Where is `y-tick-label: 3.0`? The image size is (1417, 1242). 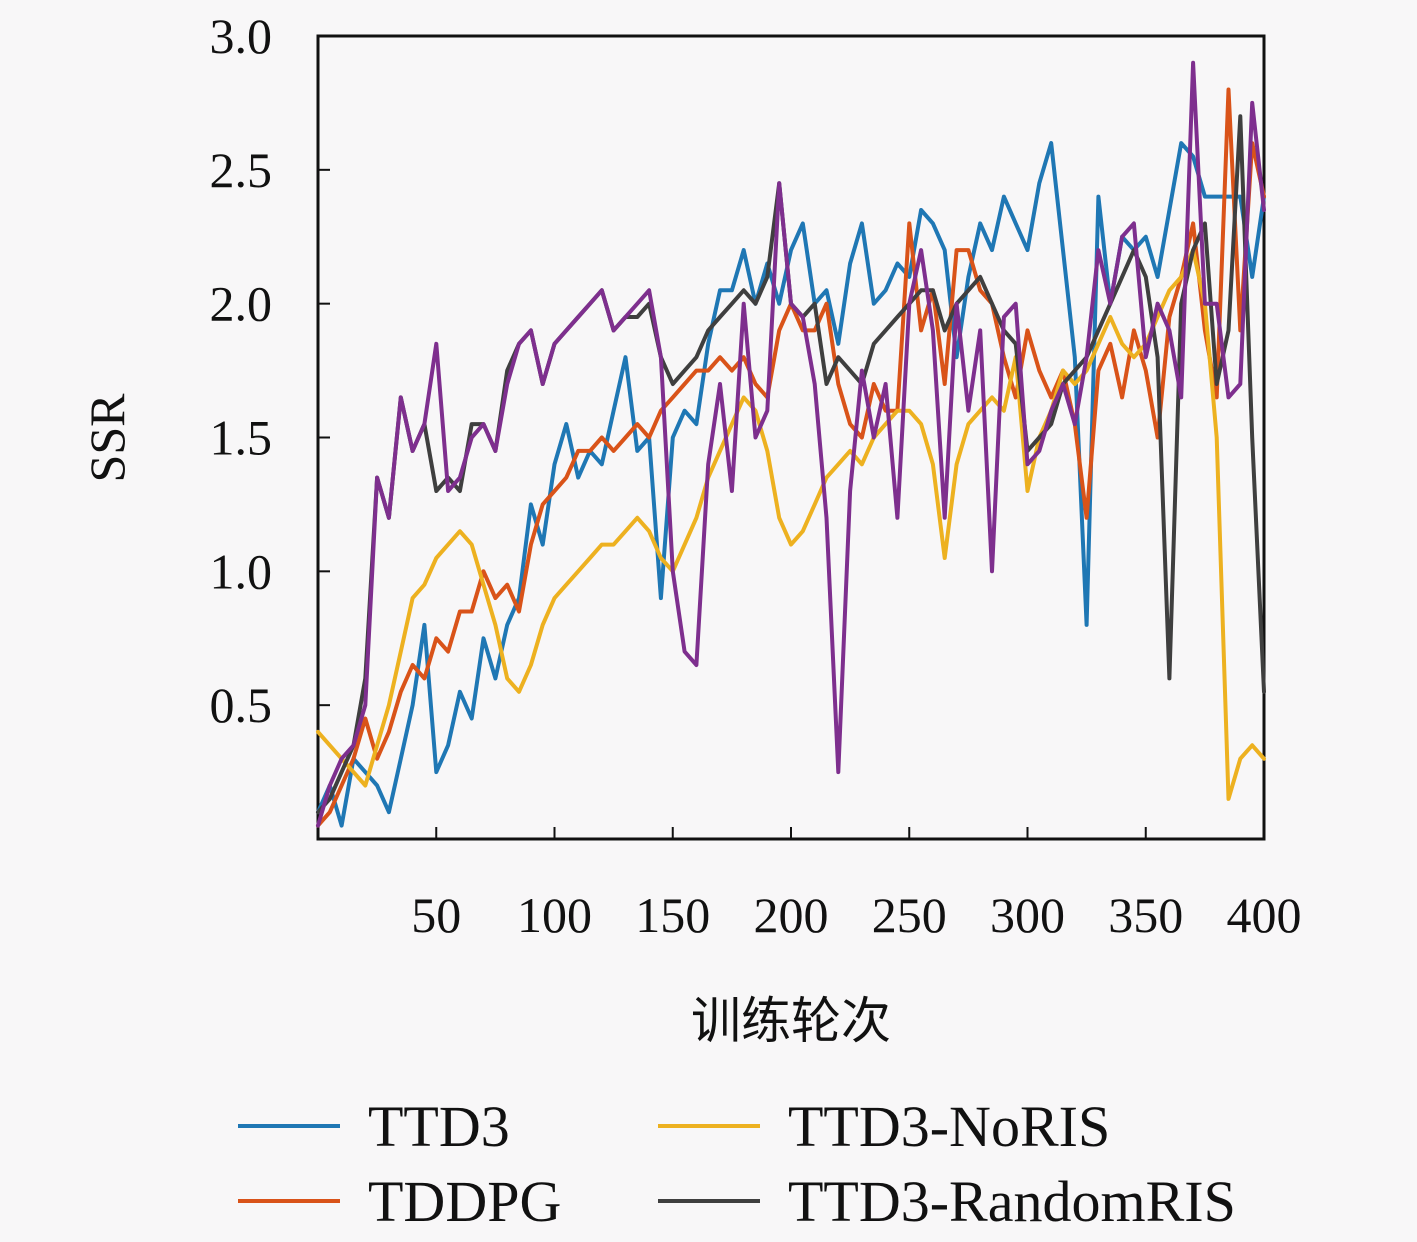 y-tick-label: 3.0 is located at coordinates (241, 36).